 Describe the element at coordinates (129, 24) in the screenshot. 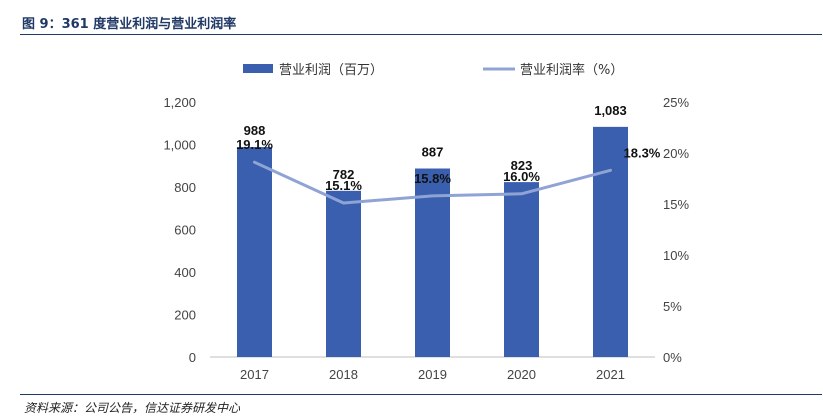

I see `figure-title: 图 9：361 度营业利润与营业利润率` at that location.